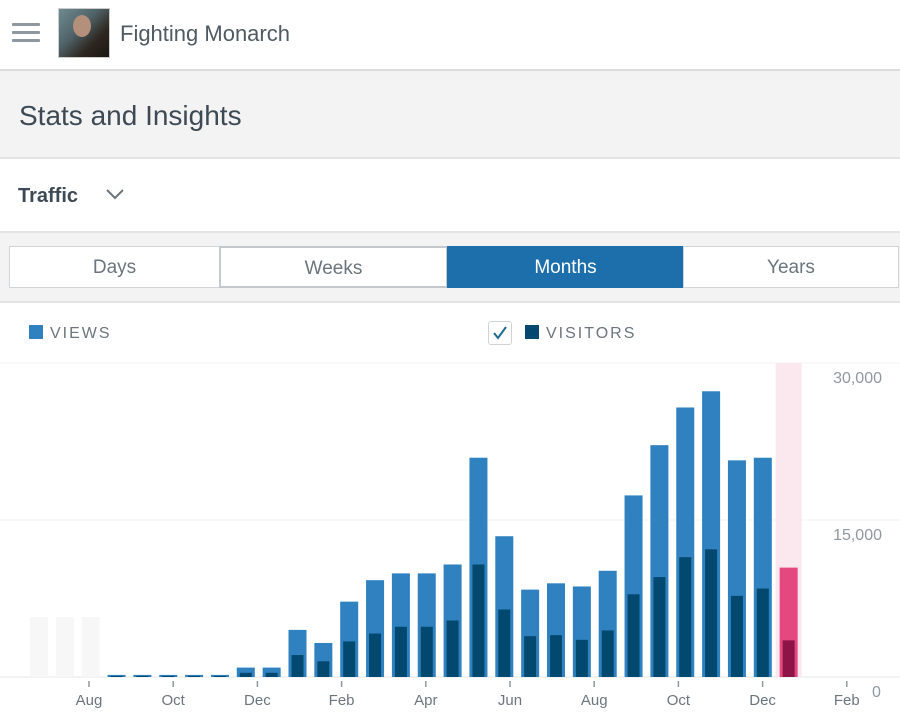 The width and height of the screenshot is (900, 726). What do you see at coordinates (450, 35) in the screenshot?
I see `top-bar: Fighting Monarch` at bounding box center [450, 35].